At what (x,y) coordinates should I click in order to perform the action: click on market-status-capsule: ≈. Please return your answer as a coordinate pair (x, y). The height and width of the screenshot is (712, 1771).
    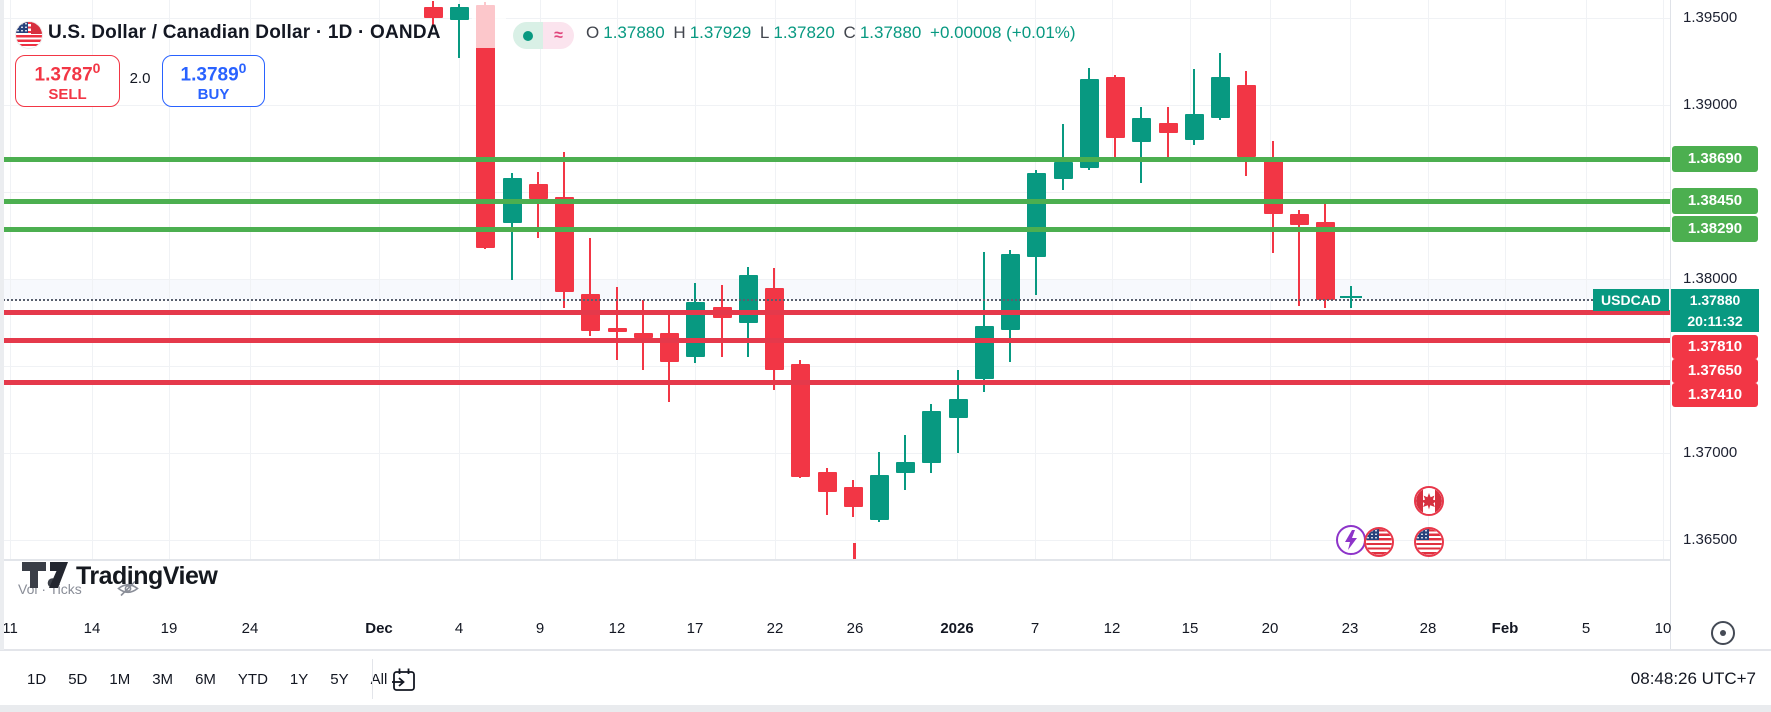
    Looking at the image, I should click on (543, 35).